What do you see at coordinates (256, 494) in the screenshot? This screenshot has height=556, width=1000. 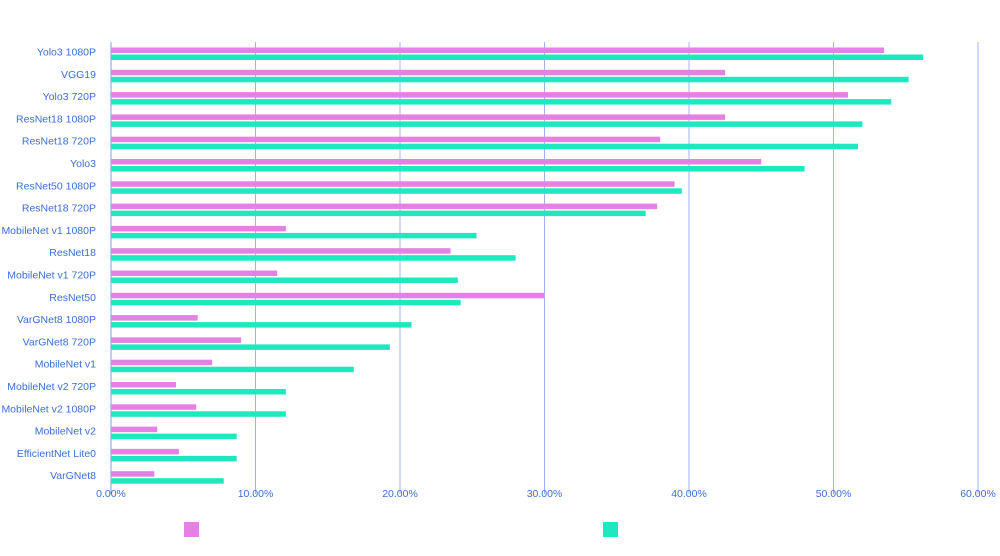 I see `x-tick-label: 10.00%` at bounding box center [256, 494].